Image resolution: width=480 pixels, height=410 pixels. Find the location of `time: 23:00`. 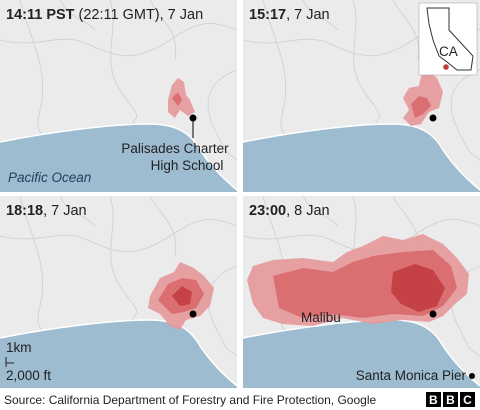

time: 23:00 is located at coordinates (267, 211).